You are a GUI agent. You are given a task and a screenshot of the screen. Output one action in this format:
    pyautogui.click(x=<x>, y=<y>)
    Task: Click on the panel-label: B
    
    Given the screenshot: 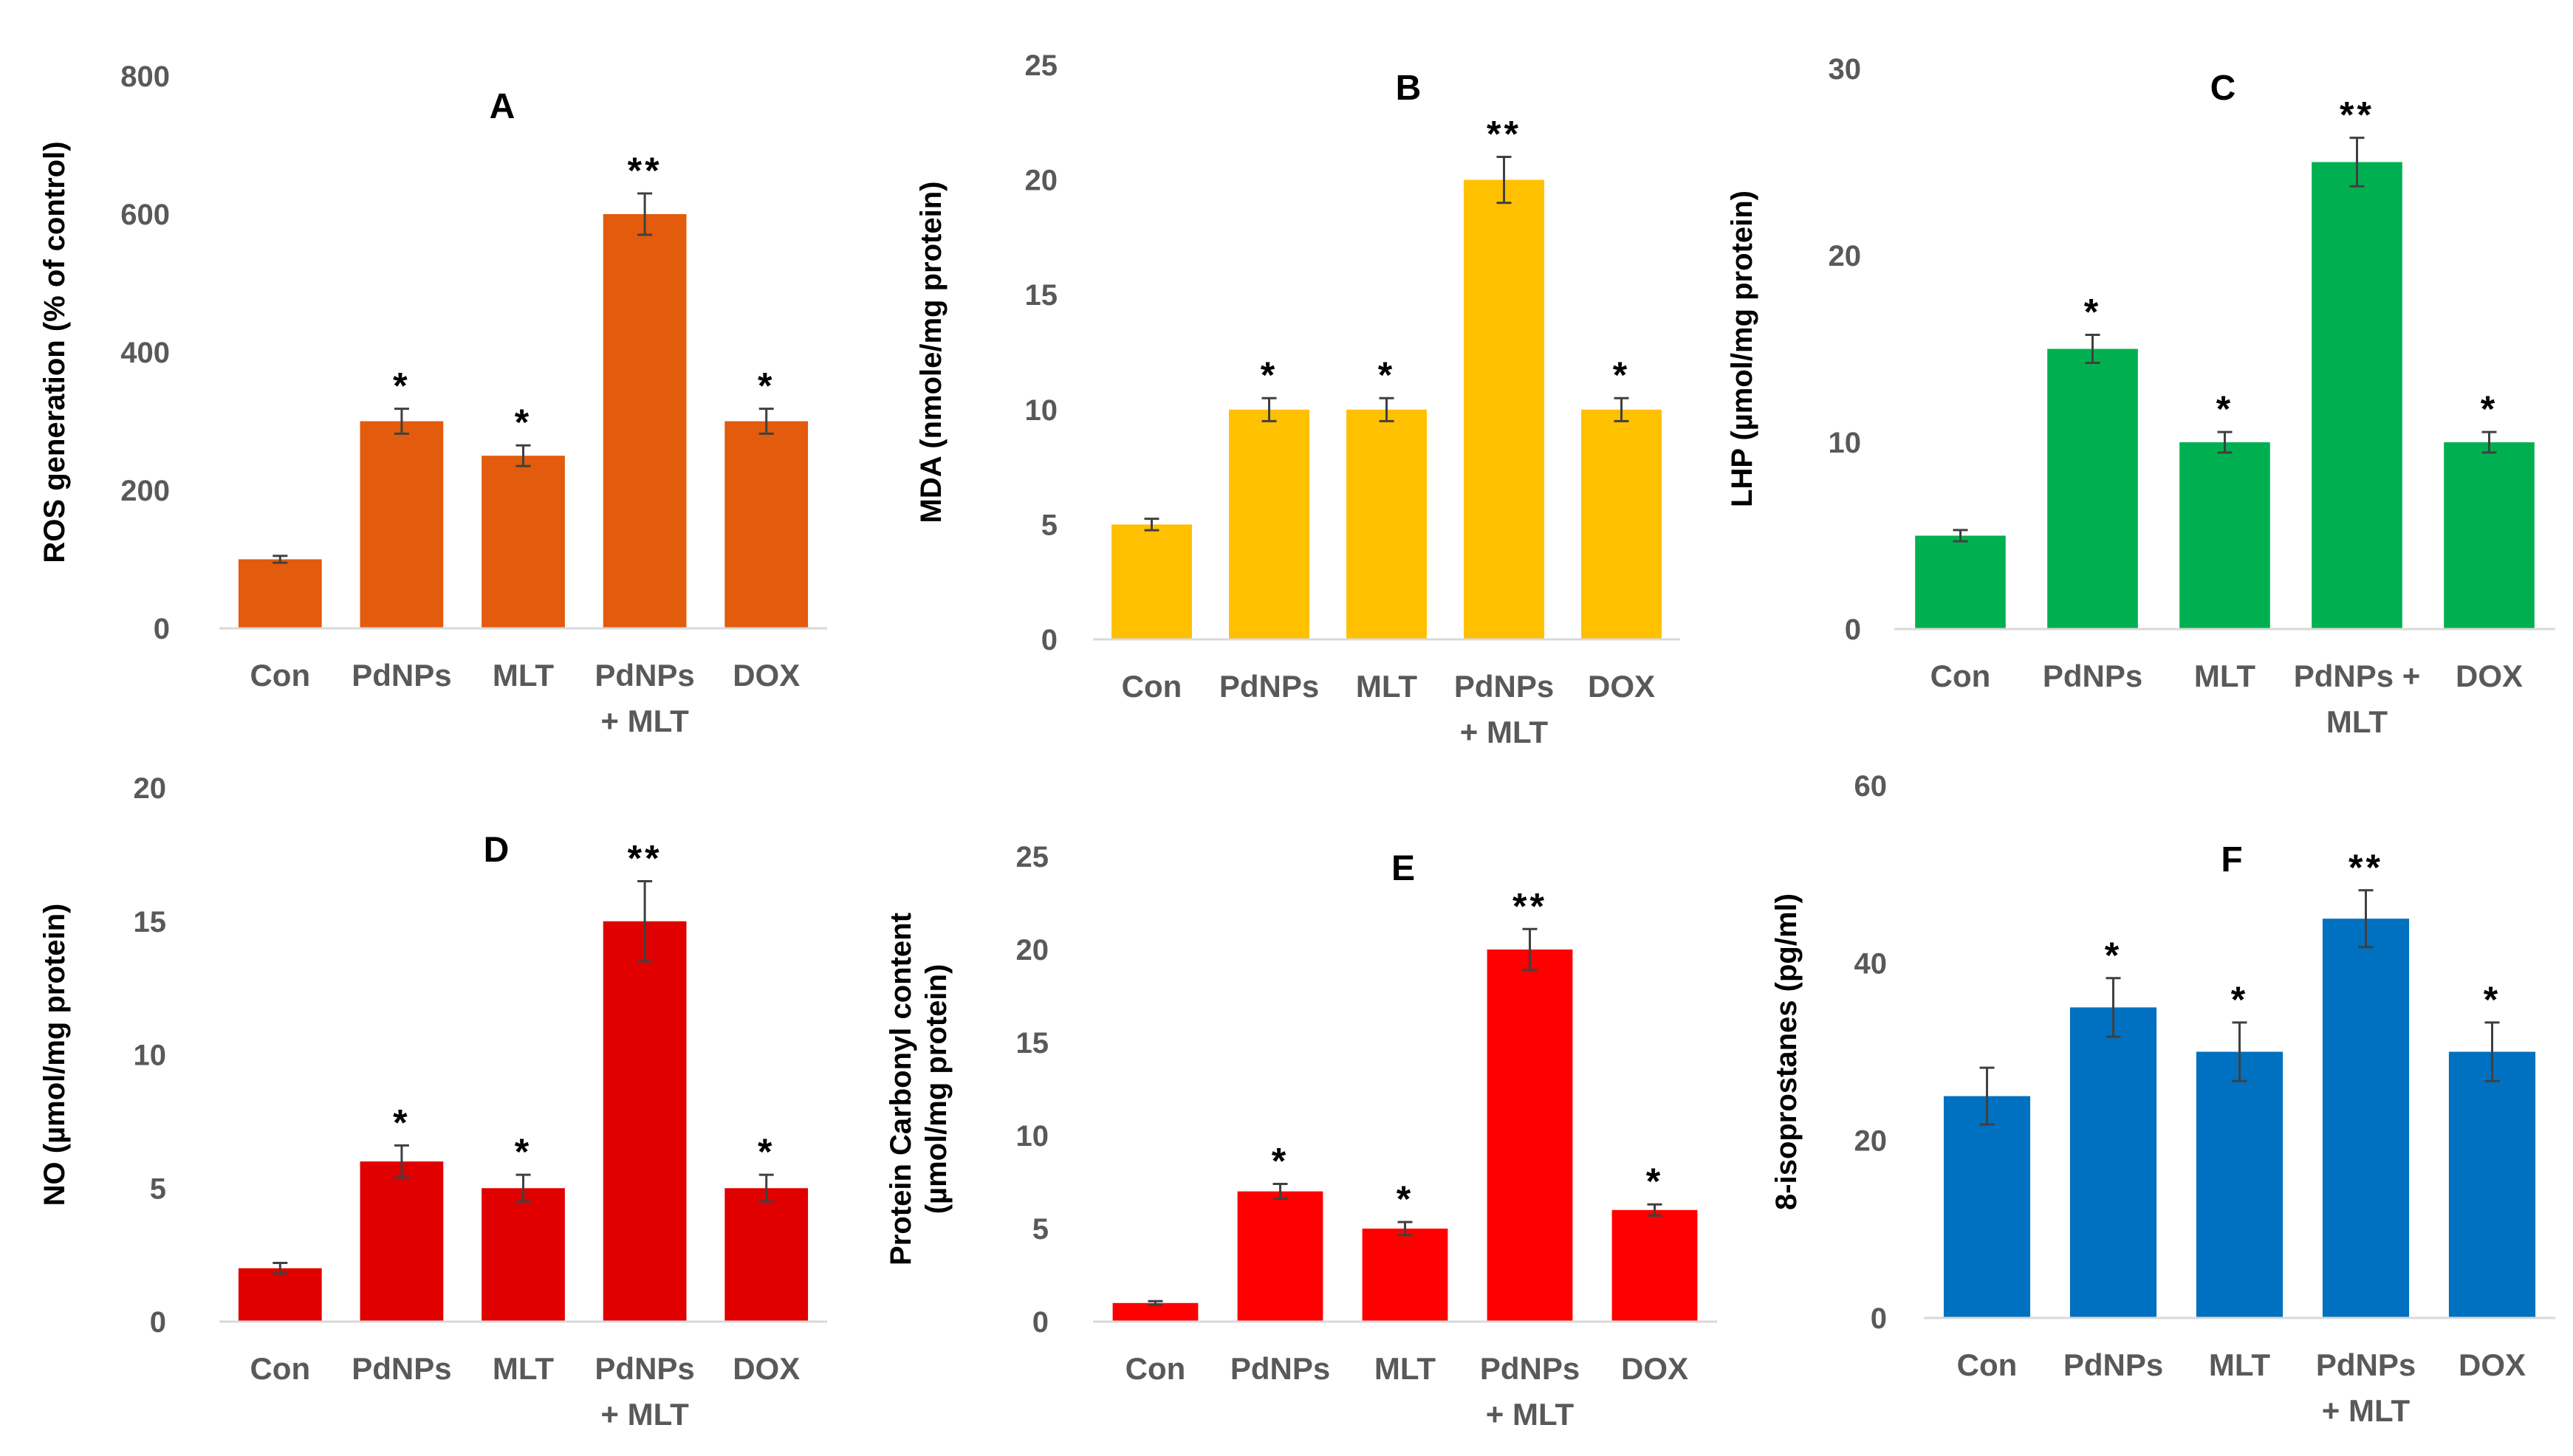 What is the action you would take?
    pyautogui.click(x=1409, y=89)
    